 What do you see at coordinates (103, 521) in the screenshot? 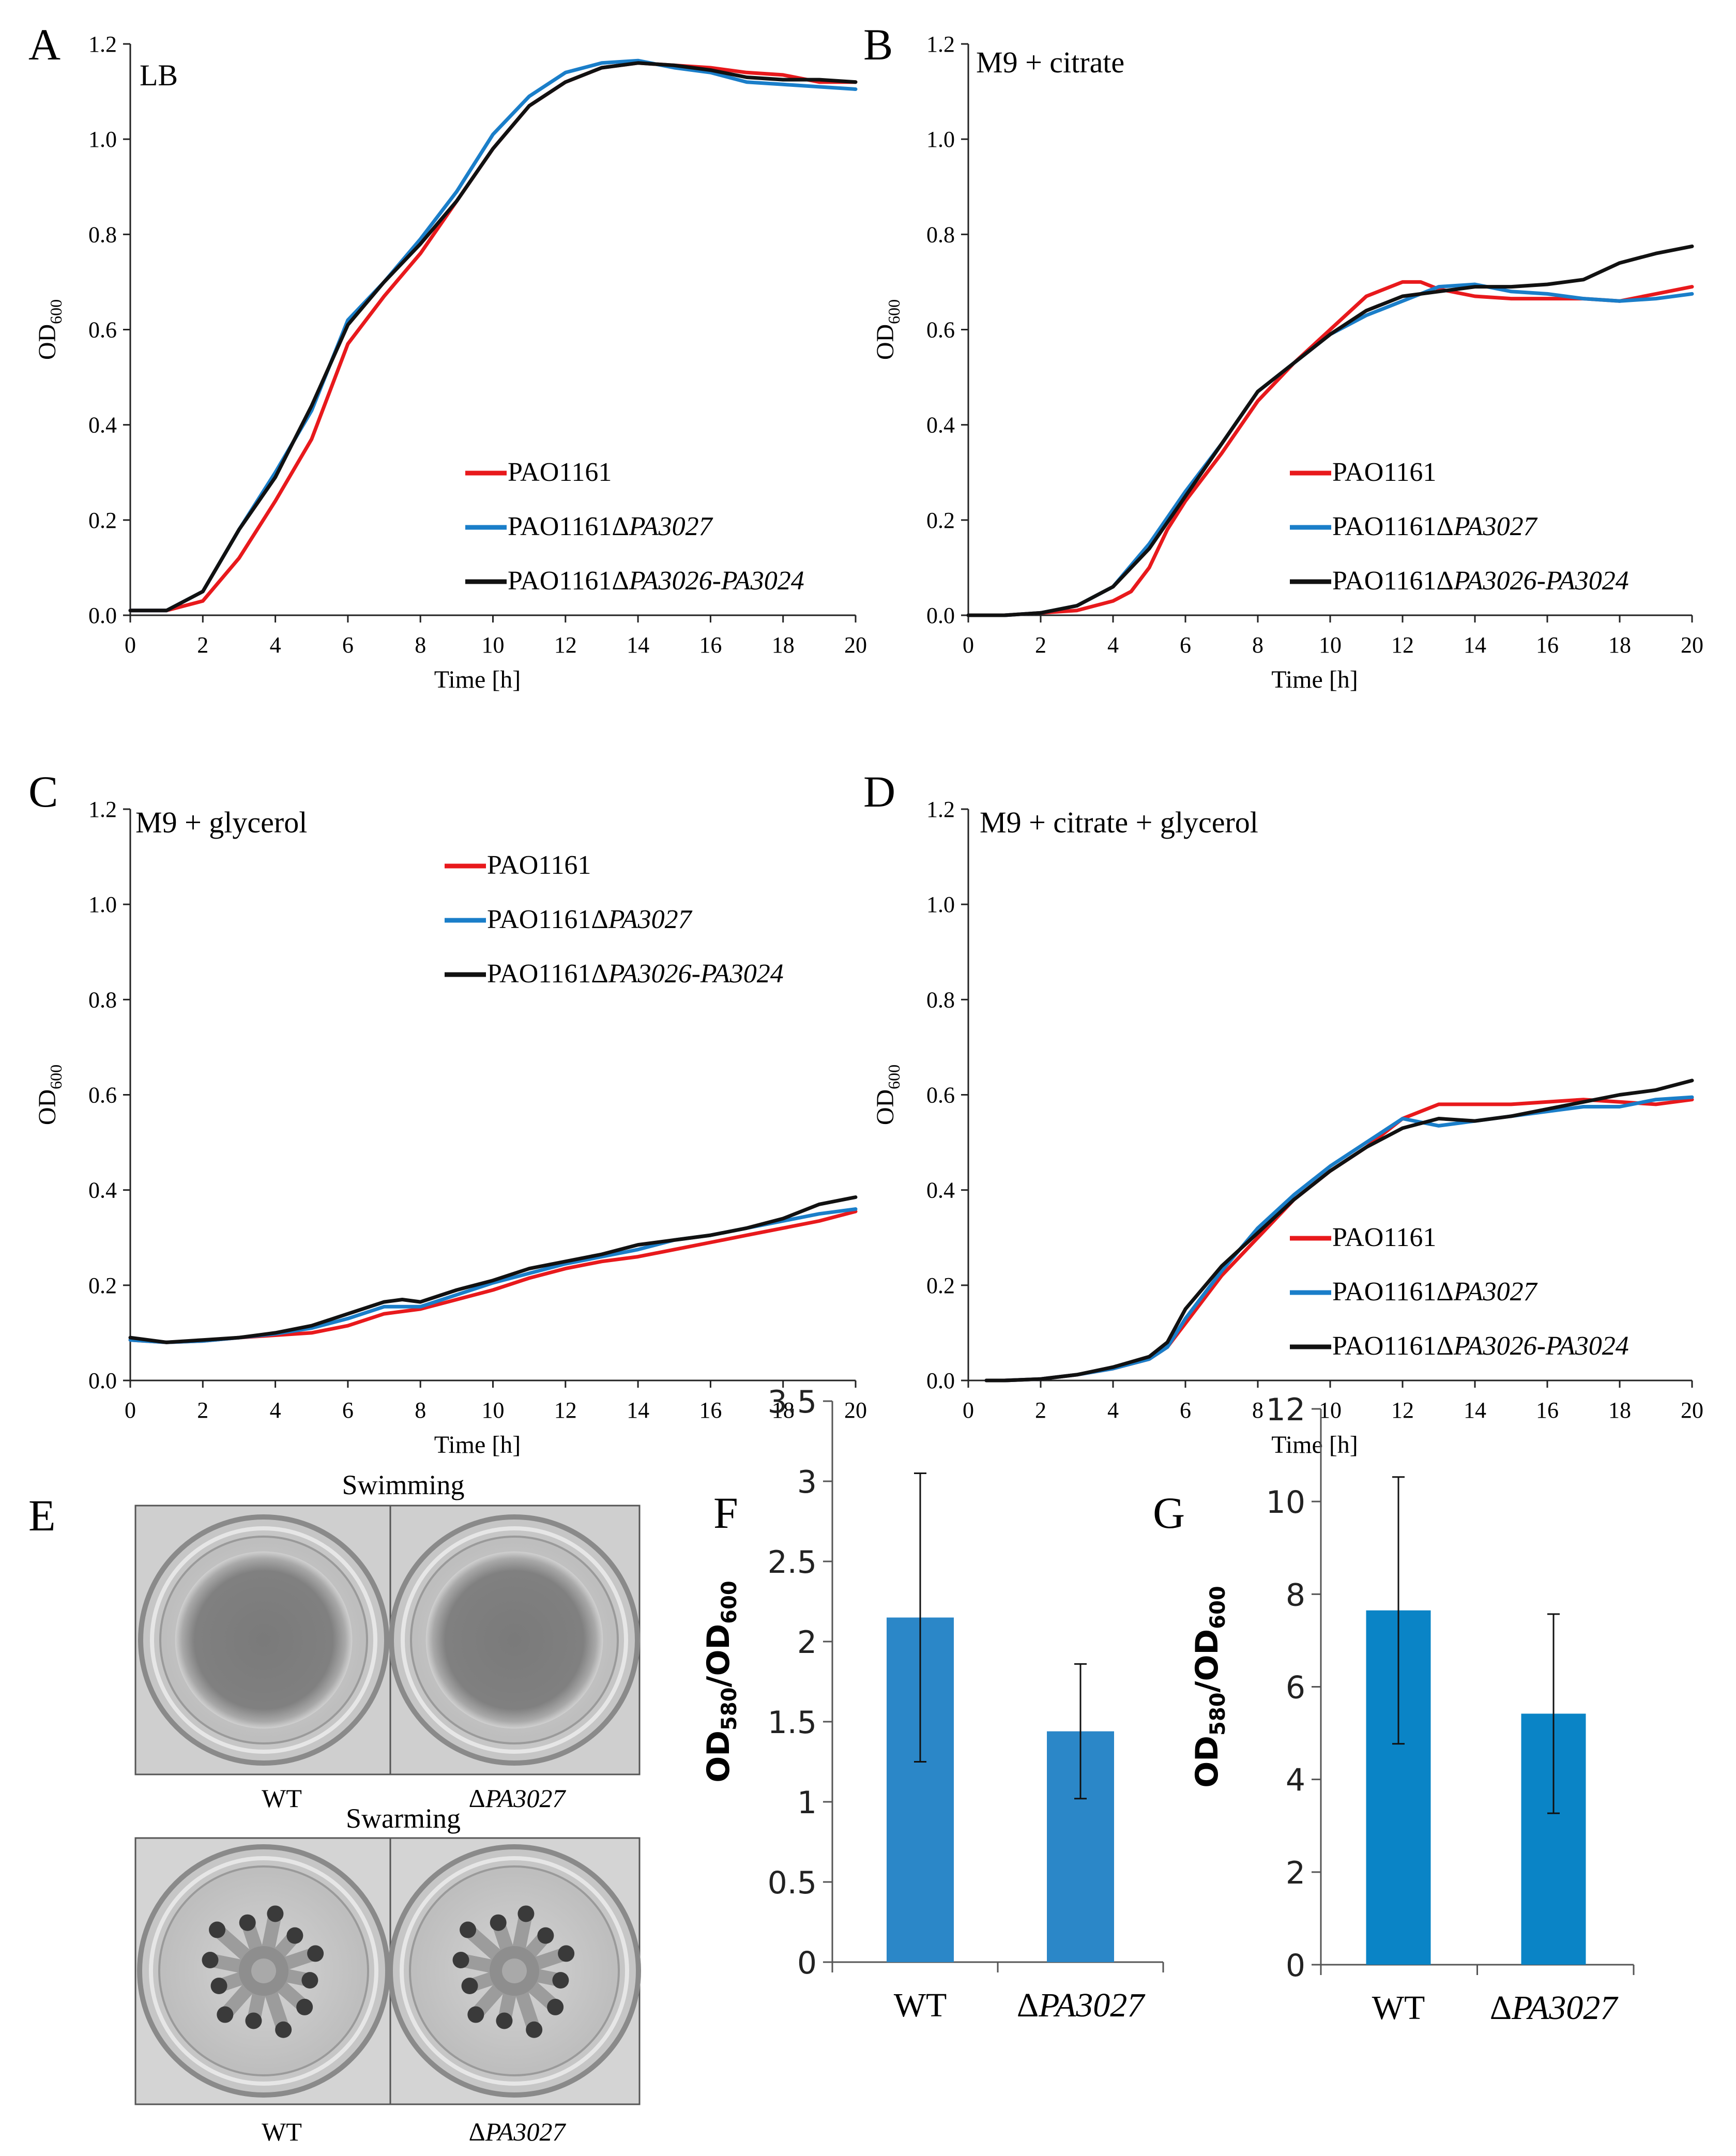
I see `y-tick-label: 0.2` at bounding box center [103, 521].